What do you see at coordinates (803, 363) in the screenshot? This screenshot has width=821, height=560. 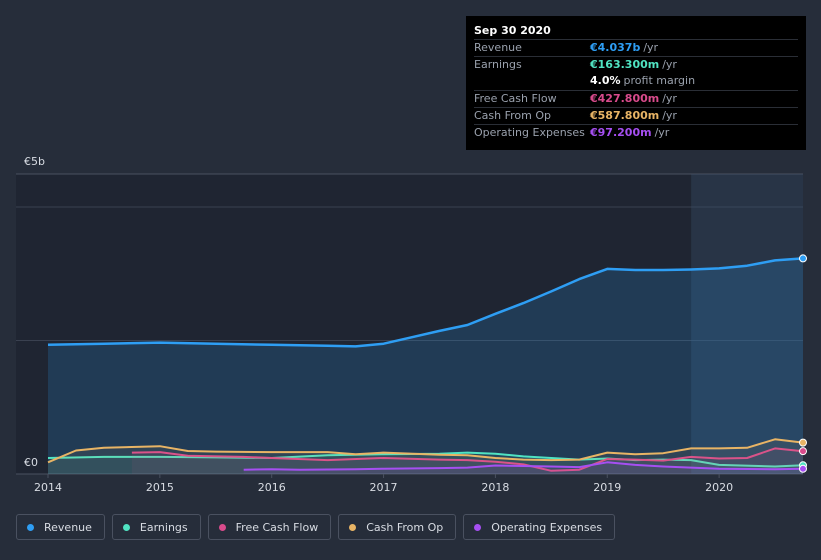 I see `end-markers` at bounding box center [803, 363].